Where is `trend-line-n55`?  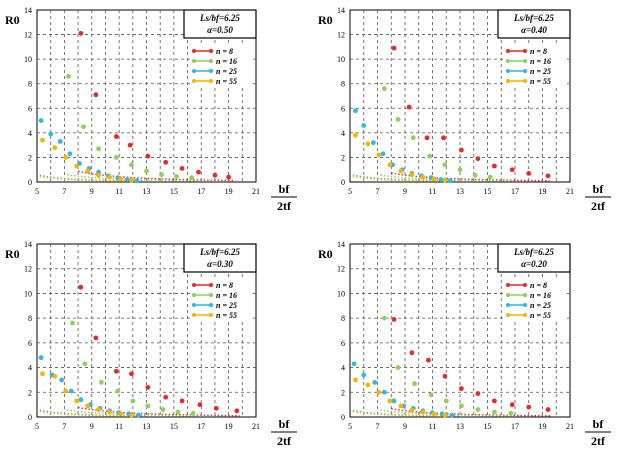 trend-line-n55 is located at coordinates (89, 413).